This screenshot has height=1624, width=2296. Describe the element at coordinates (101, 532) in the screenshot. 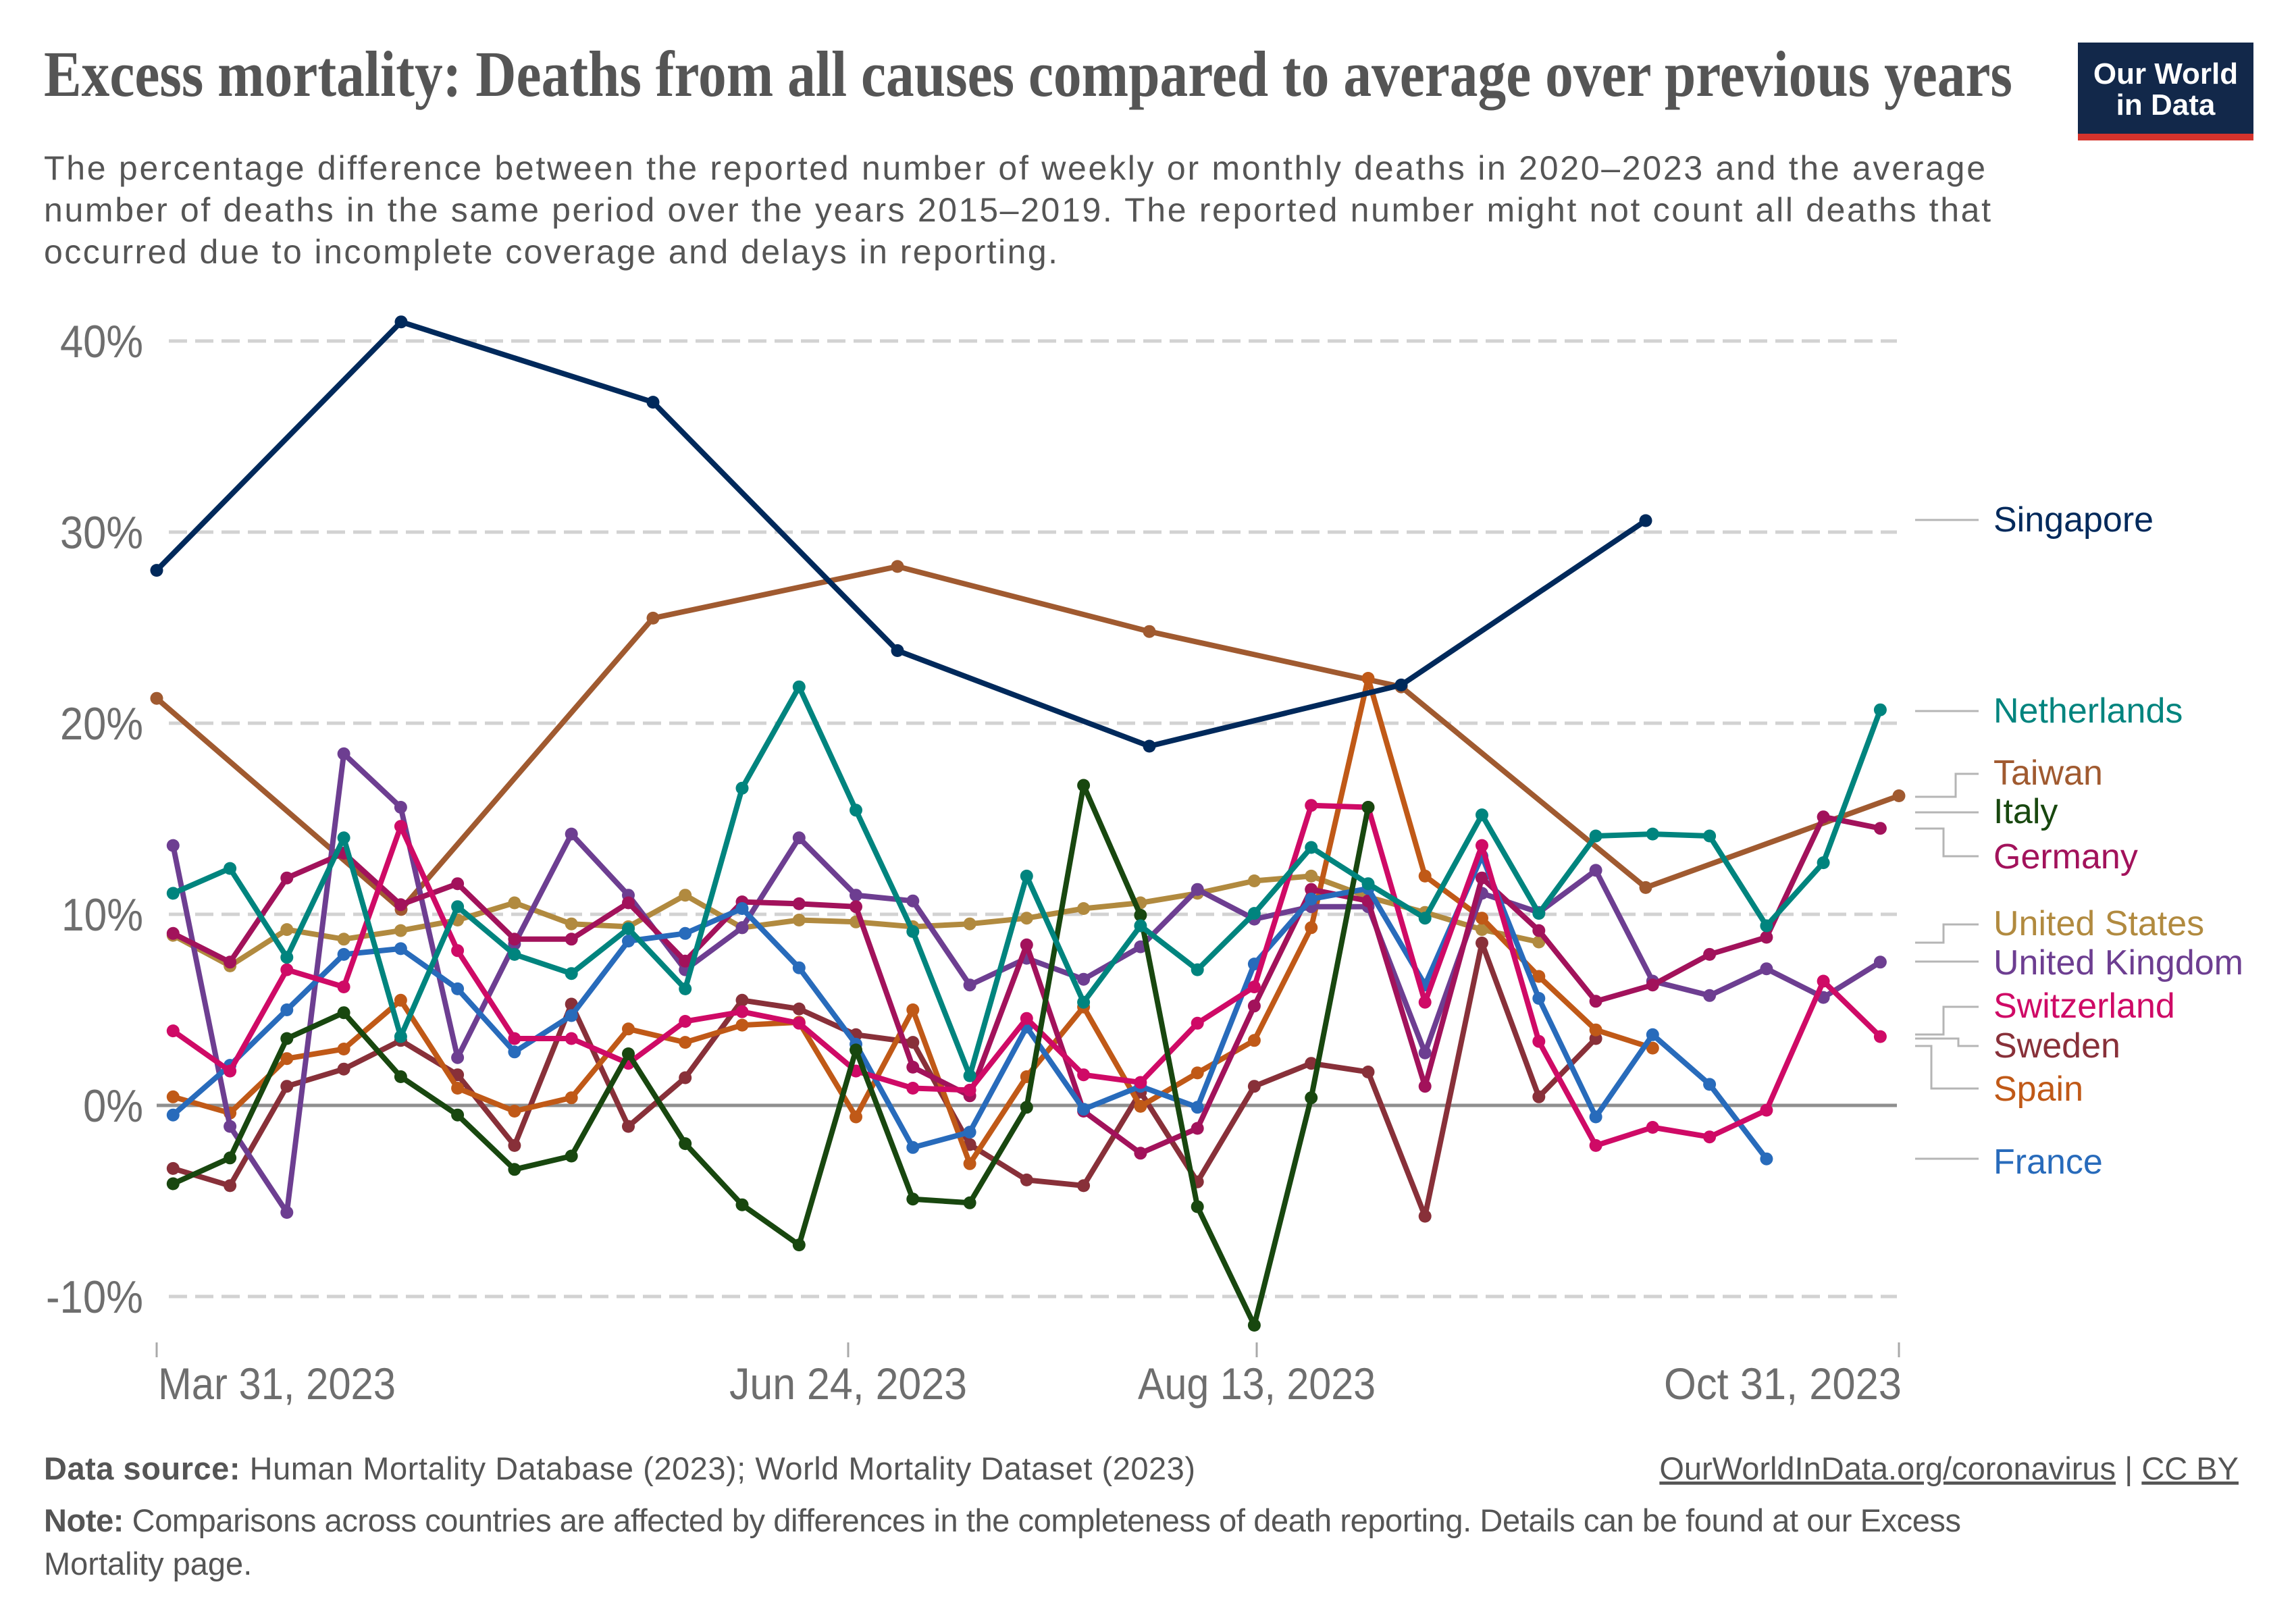

I see `svg-text: 30%` at that location.